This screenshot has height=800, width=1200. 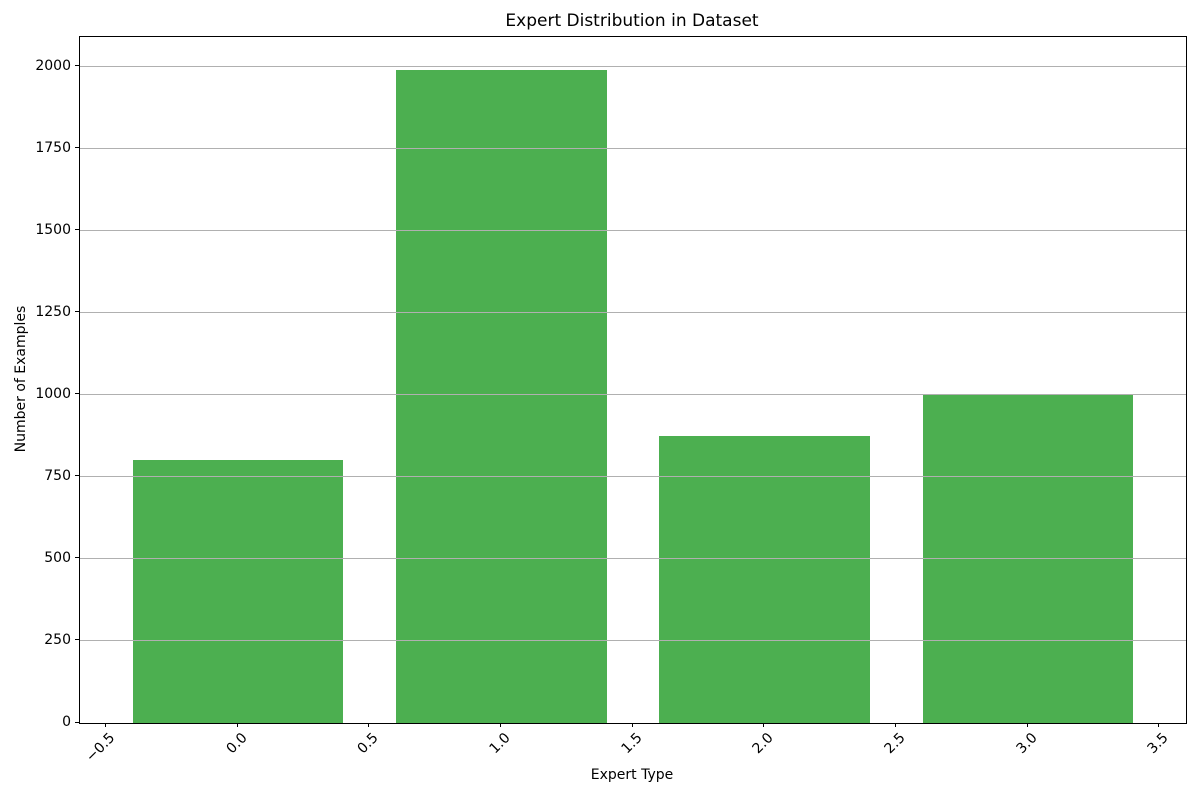 I want to click on x-axis-label: Expert Type, so click(x=632, y=775).